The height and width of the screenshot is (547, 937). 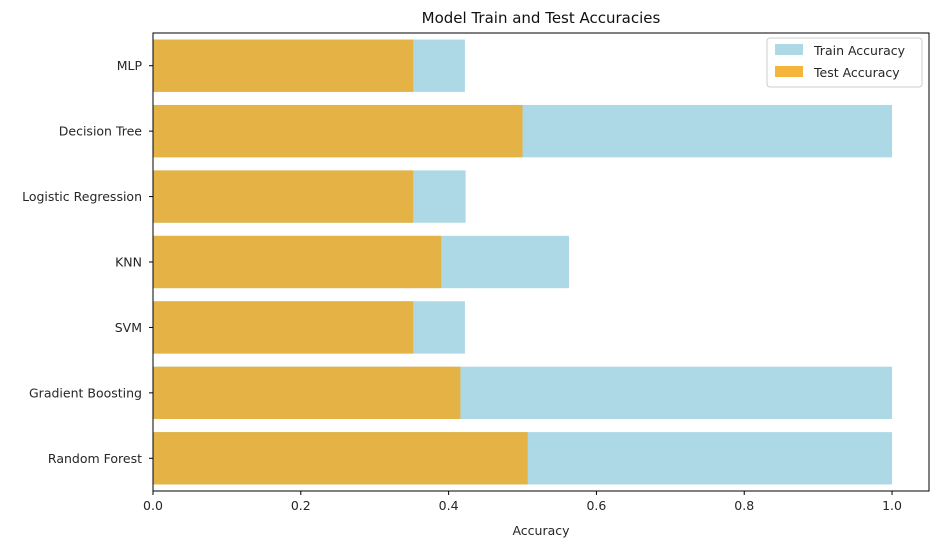 I want to click on legend: Train Accuracy Test Accuracy, so click(x=844, y=62).